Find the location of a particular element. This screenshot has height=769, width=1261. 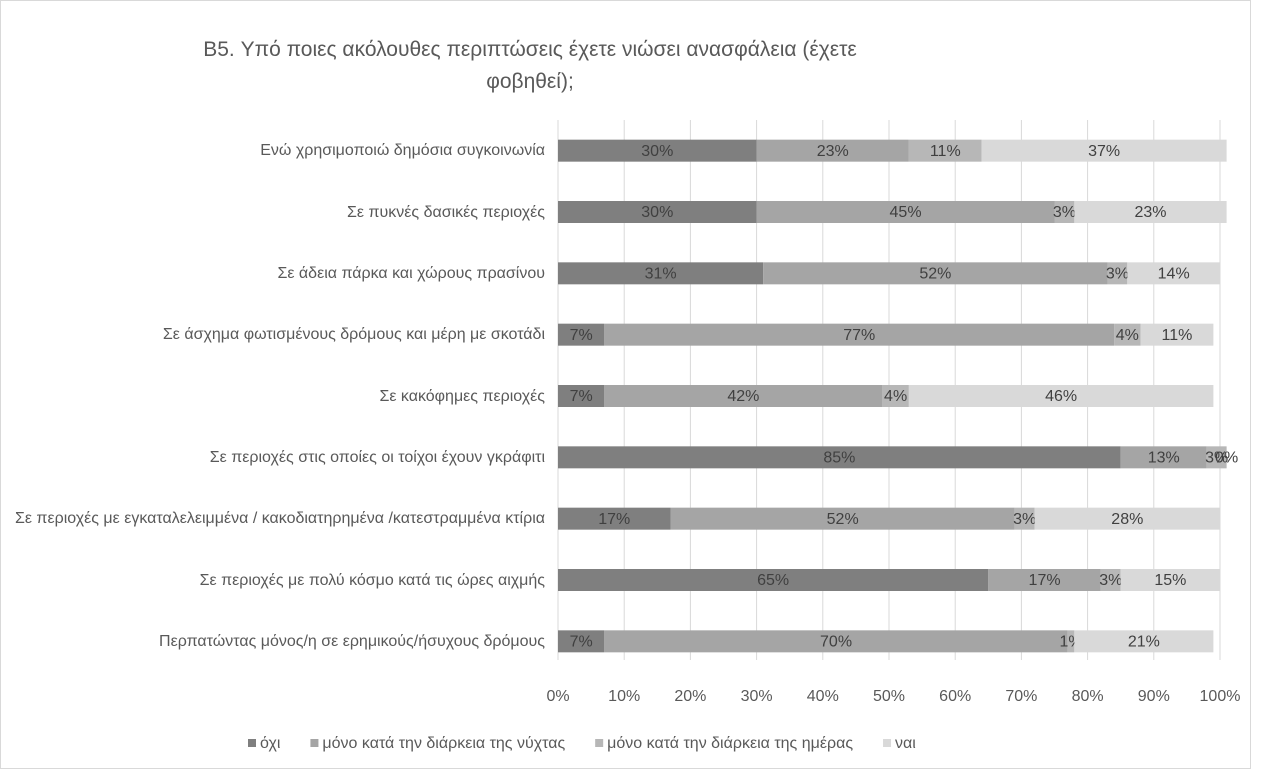

data-label: 85% is located at coordinates (839, 458).